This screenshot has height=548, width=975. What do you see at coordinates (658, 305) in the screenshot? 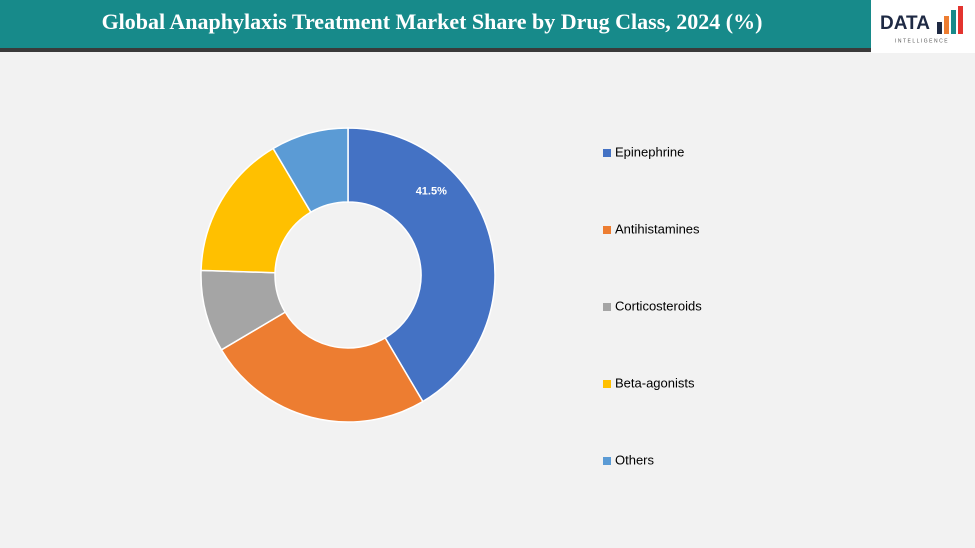
I see `legend-label: Corticosteroids` at bounding box center [658, 305].